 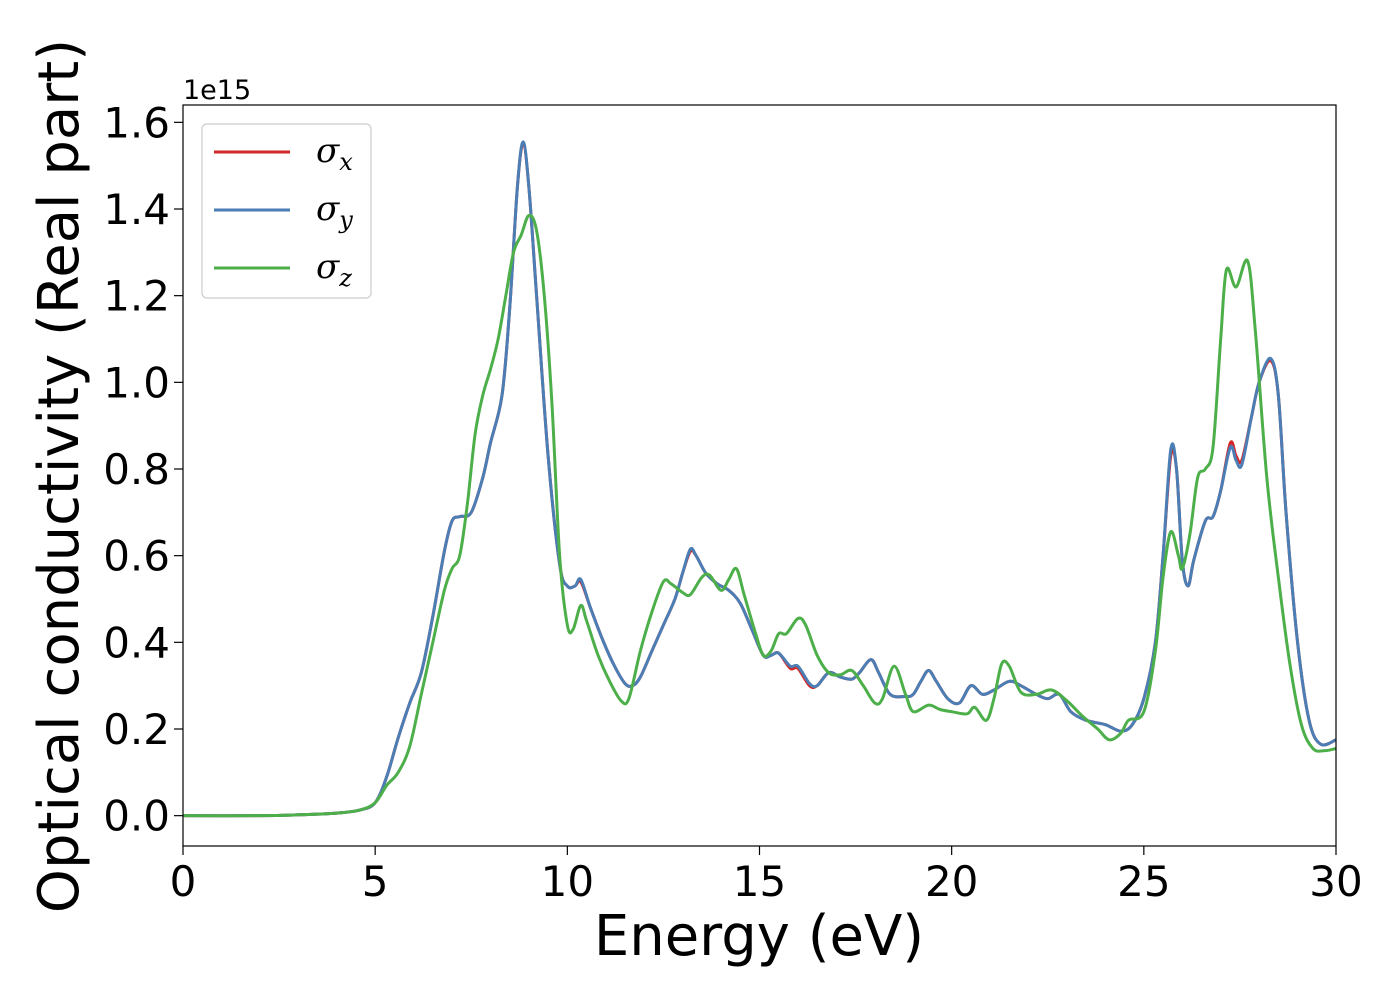 What do you see at coordinates (136, 816) in the screenshot?
I see `y-tick-label: 0.0` at bounding box center [136, 816].